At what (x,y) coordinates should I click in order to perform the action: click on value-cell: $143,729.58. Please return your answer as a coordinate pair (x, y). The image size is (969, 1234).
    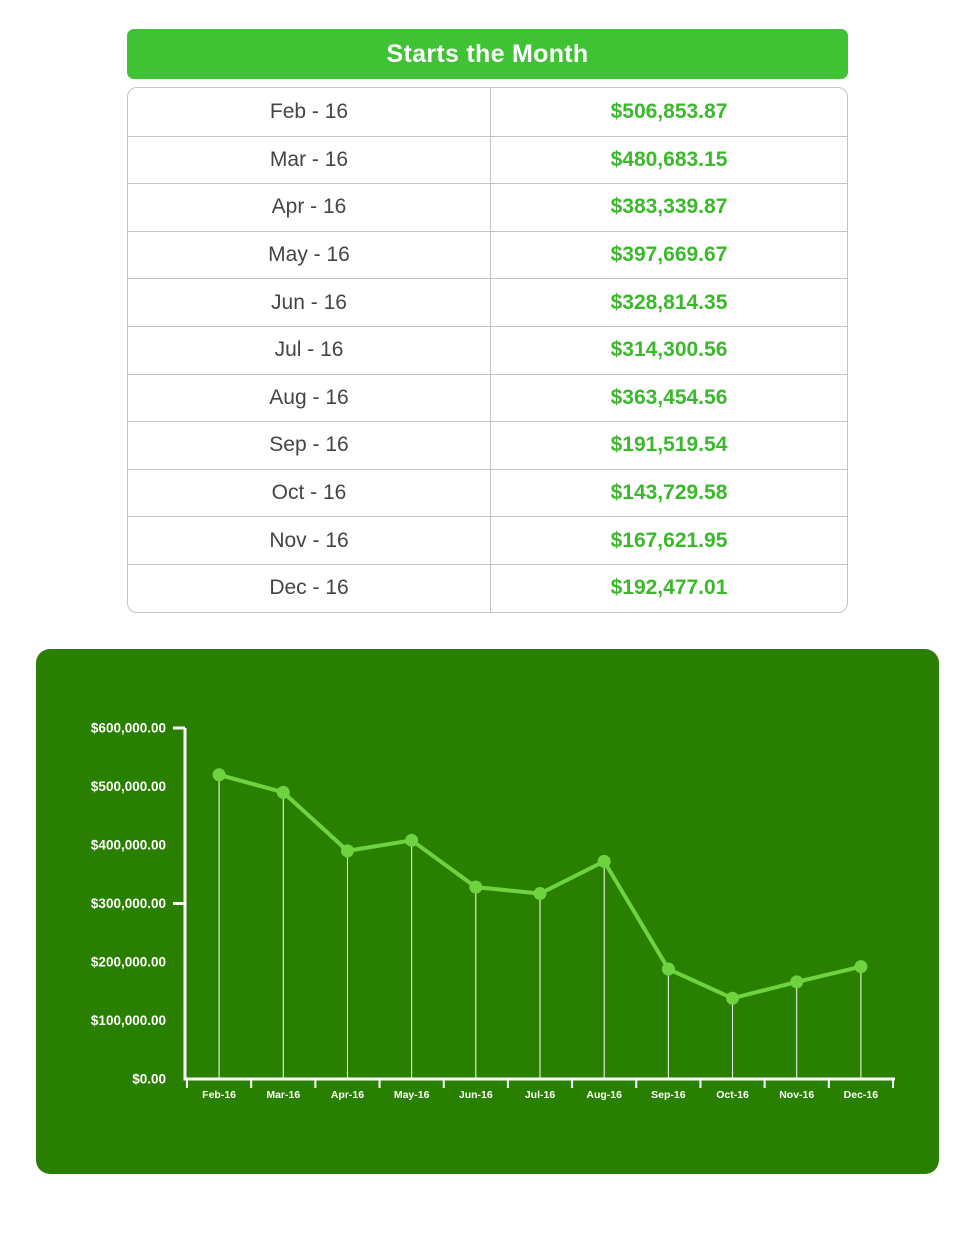
    Looking at the image, I should click on (669, 493).